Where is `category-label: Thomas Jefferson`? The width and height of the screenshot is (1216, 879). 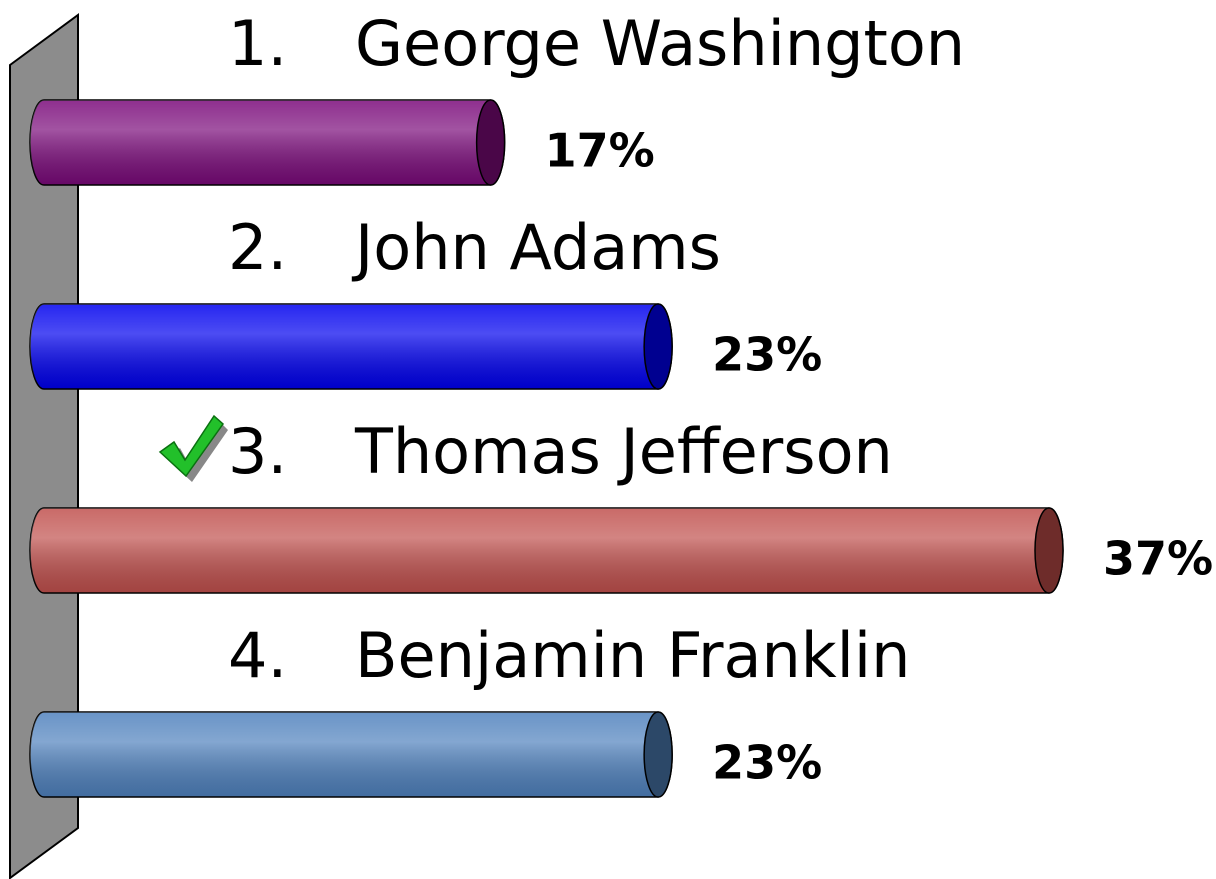 category-label: Thomas Jefferson is located at coordinates (623, 451).